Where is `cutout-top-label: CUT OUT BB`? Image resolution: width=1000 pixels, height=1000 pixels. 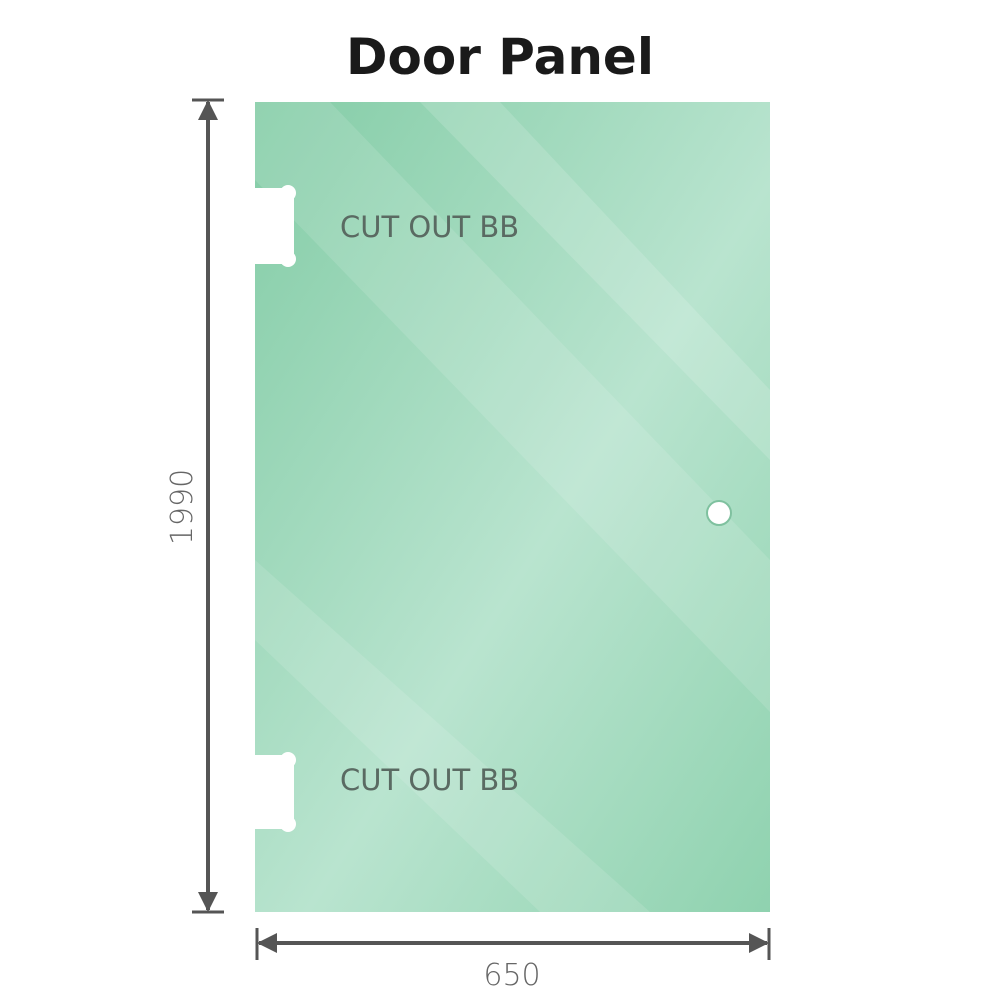
cutout-top-label: CUT OUT BB is located at coordinates (429, 227).